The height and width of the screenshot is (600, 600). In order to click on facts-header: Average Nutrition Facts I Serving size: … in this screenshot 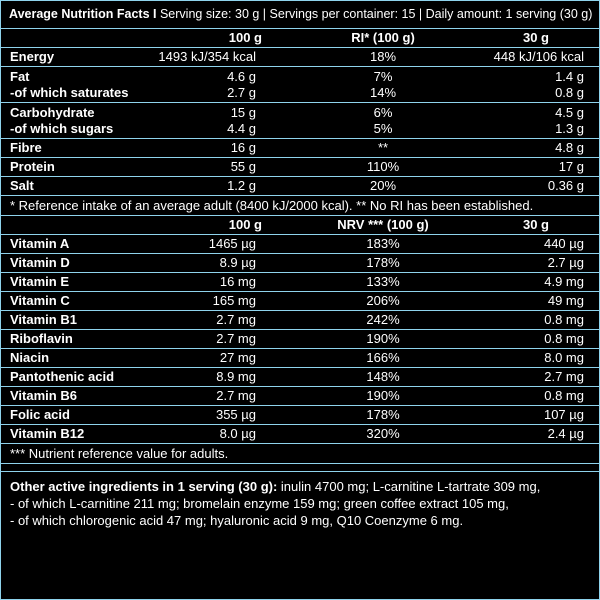, I will do `click(300, 15)`.